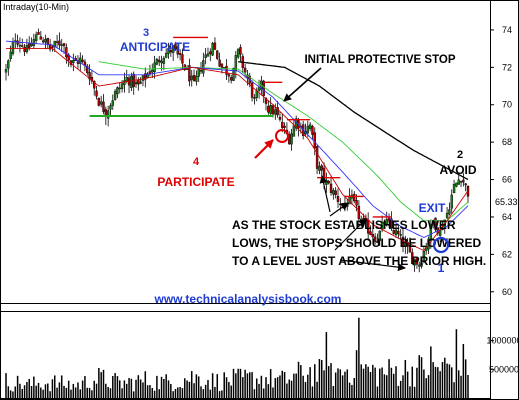 This screenshot has height=400, width=519. I want to click on price-tick-label-62: 62, so click(507, 254).